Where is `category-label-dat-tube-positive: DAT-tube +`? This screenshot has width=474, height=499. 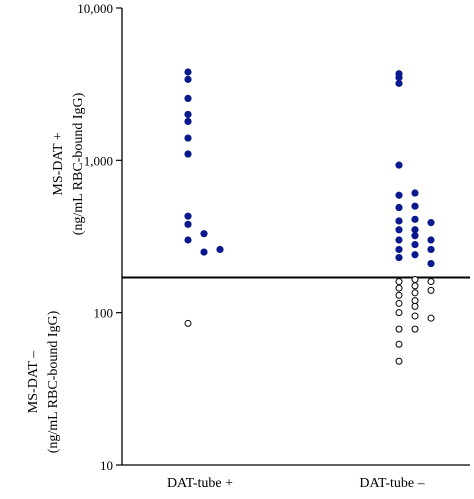
category-label-dat-tube-positive: DAT-tube + is located at coordinates (200, 483).